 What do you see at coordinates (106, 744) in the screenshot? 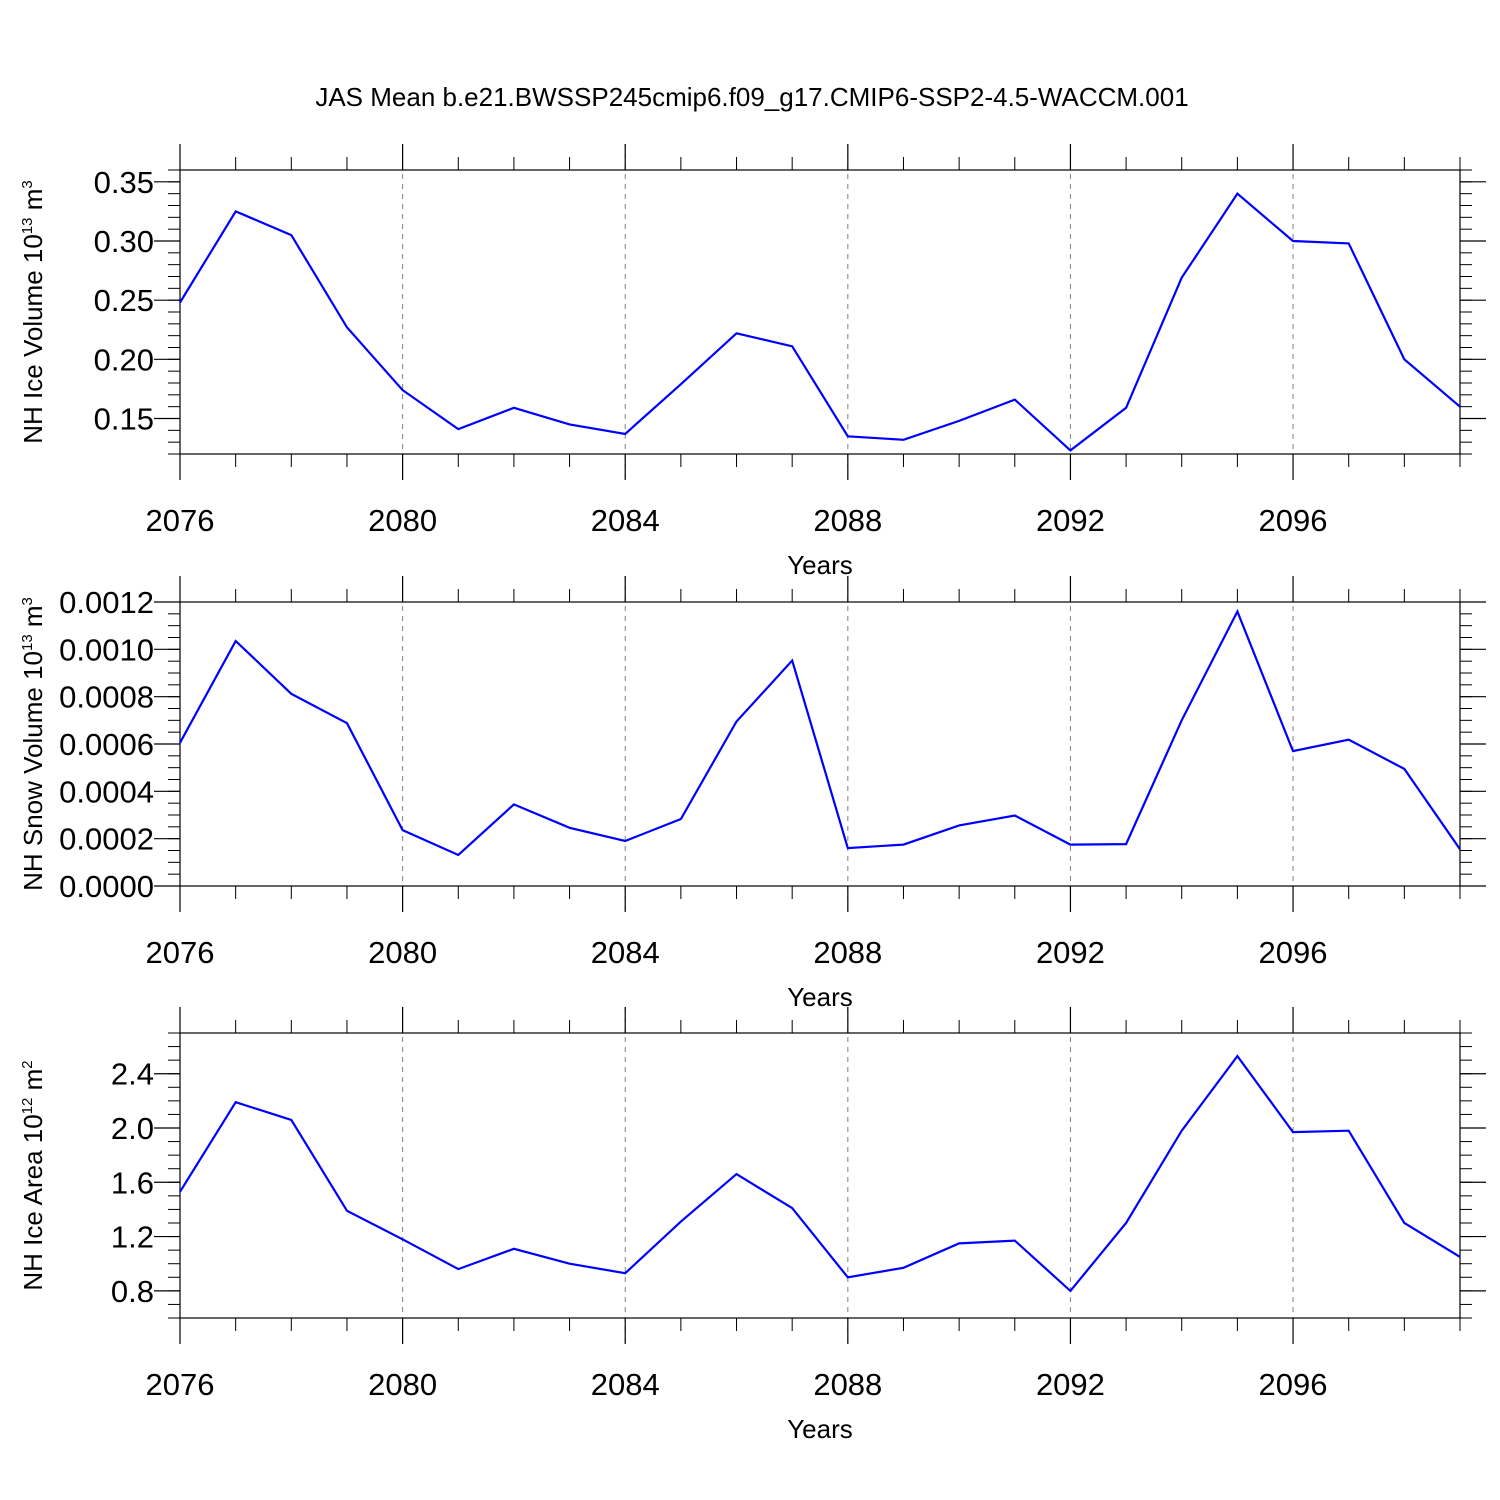
I see `y-tick-label: 0.0006` at bounding box center [106, 744].